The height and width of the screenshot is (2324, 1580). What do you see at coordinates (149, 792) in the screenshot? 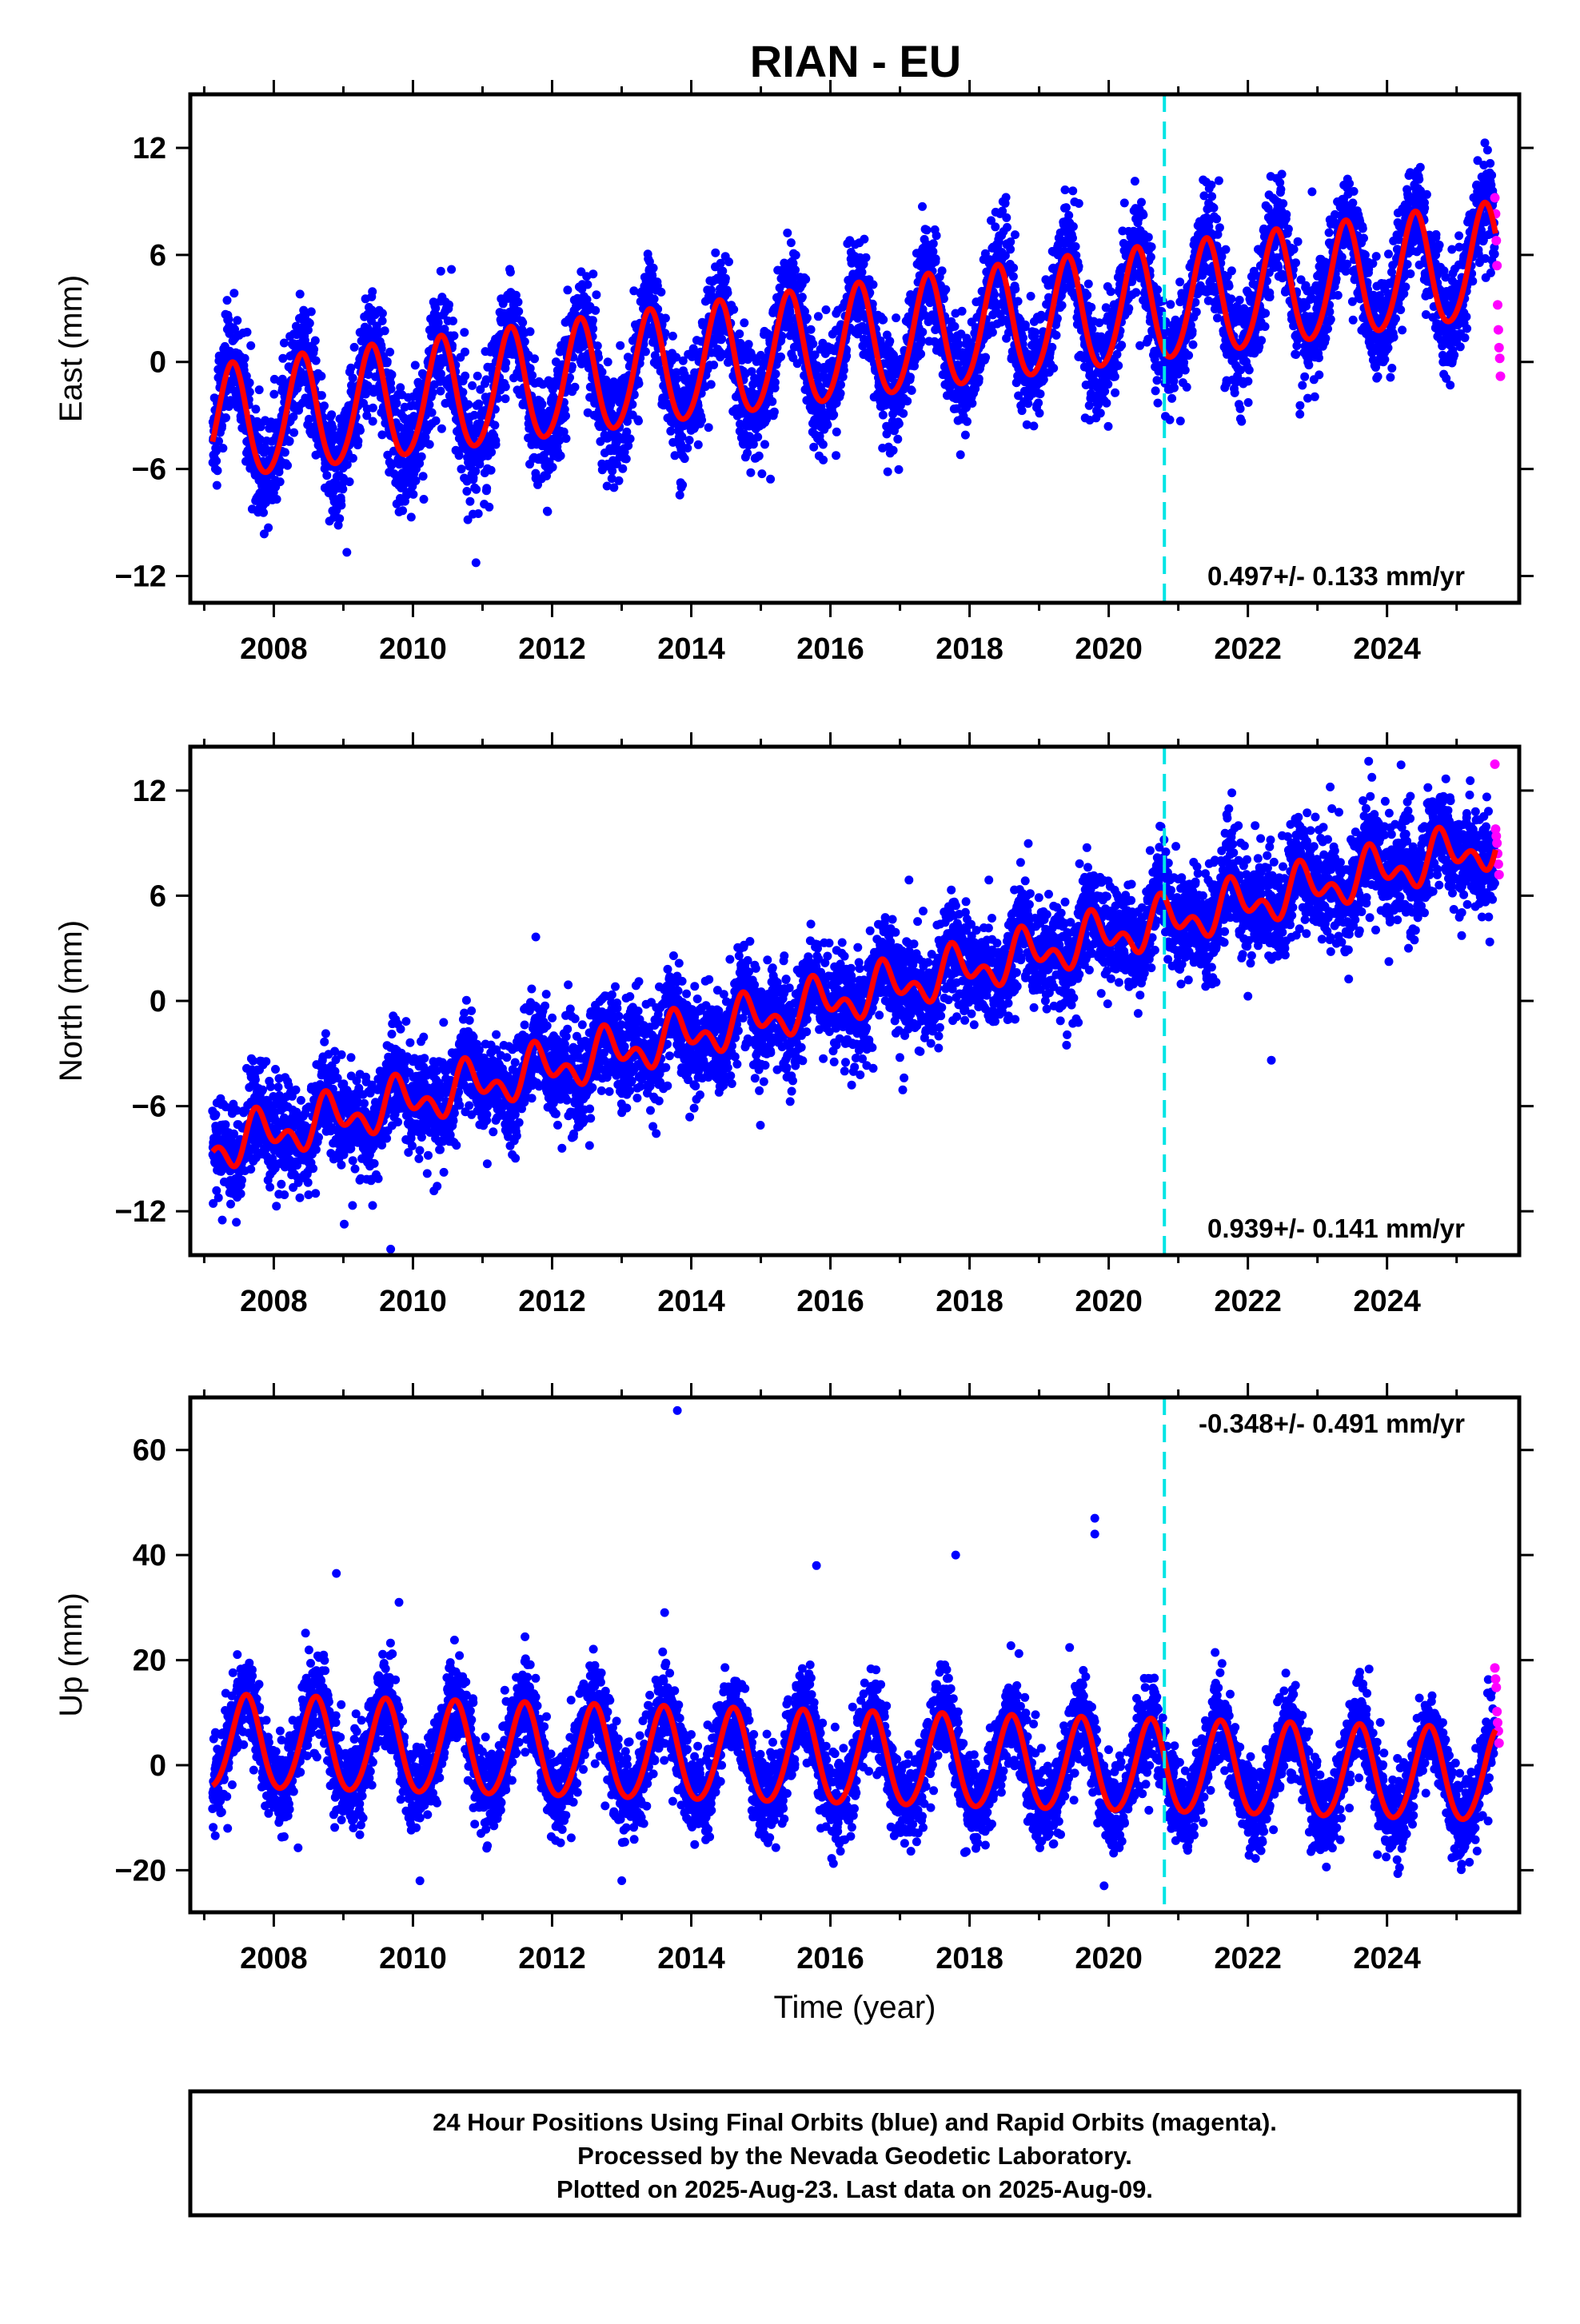
I see `north-ytick-label-4: 12` at bounding box center [149, 792].